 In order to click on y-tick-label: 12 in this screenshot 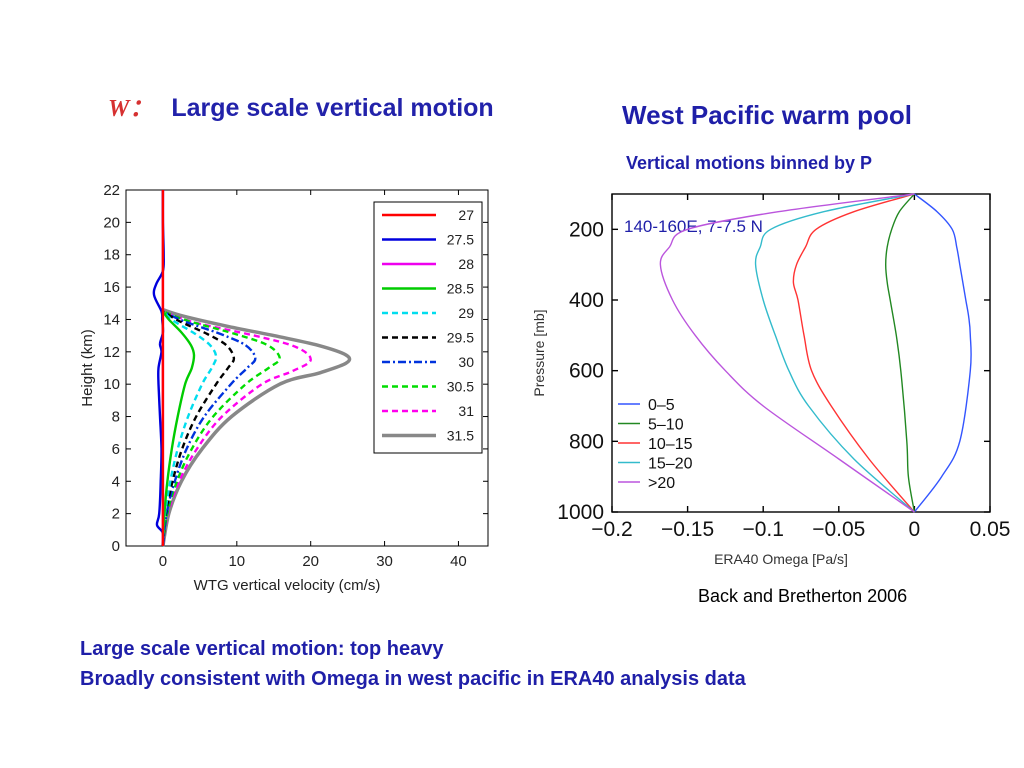, I will do `click(111, 352)`.